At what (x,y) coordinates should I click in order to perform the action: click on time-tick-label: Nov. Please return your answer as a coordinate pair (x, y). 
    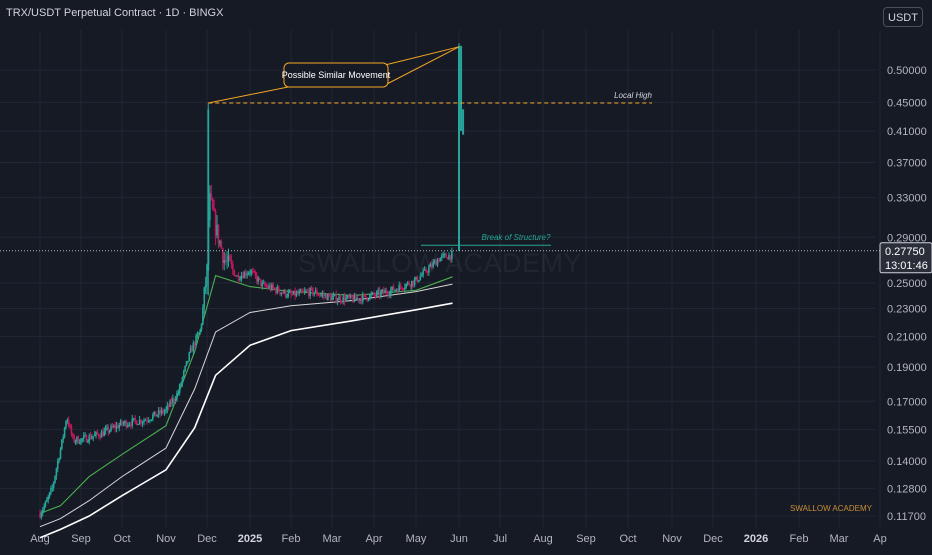
    Looking at the image, I should click on (672, 539).